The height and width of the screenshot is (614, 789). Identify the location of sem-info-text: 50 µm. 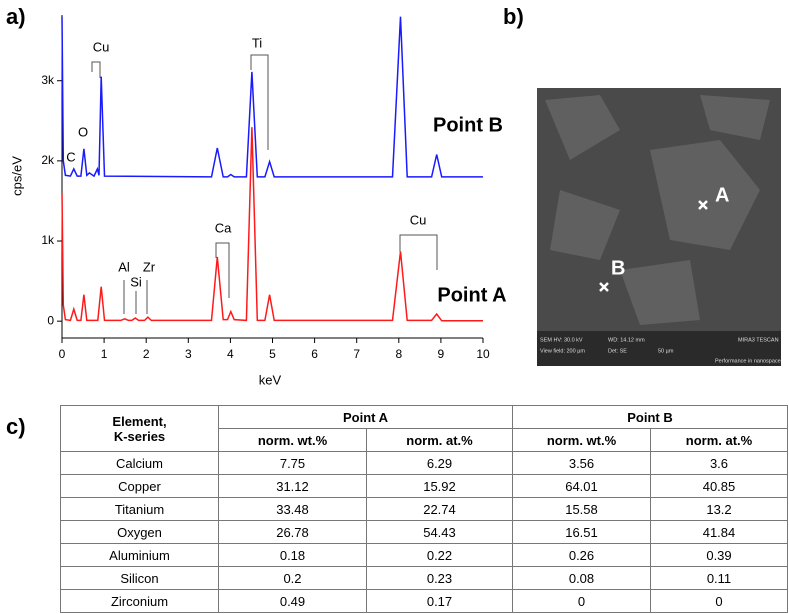
(666, 351).